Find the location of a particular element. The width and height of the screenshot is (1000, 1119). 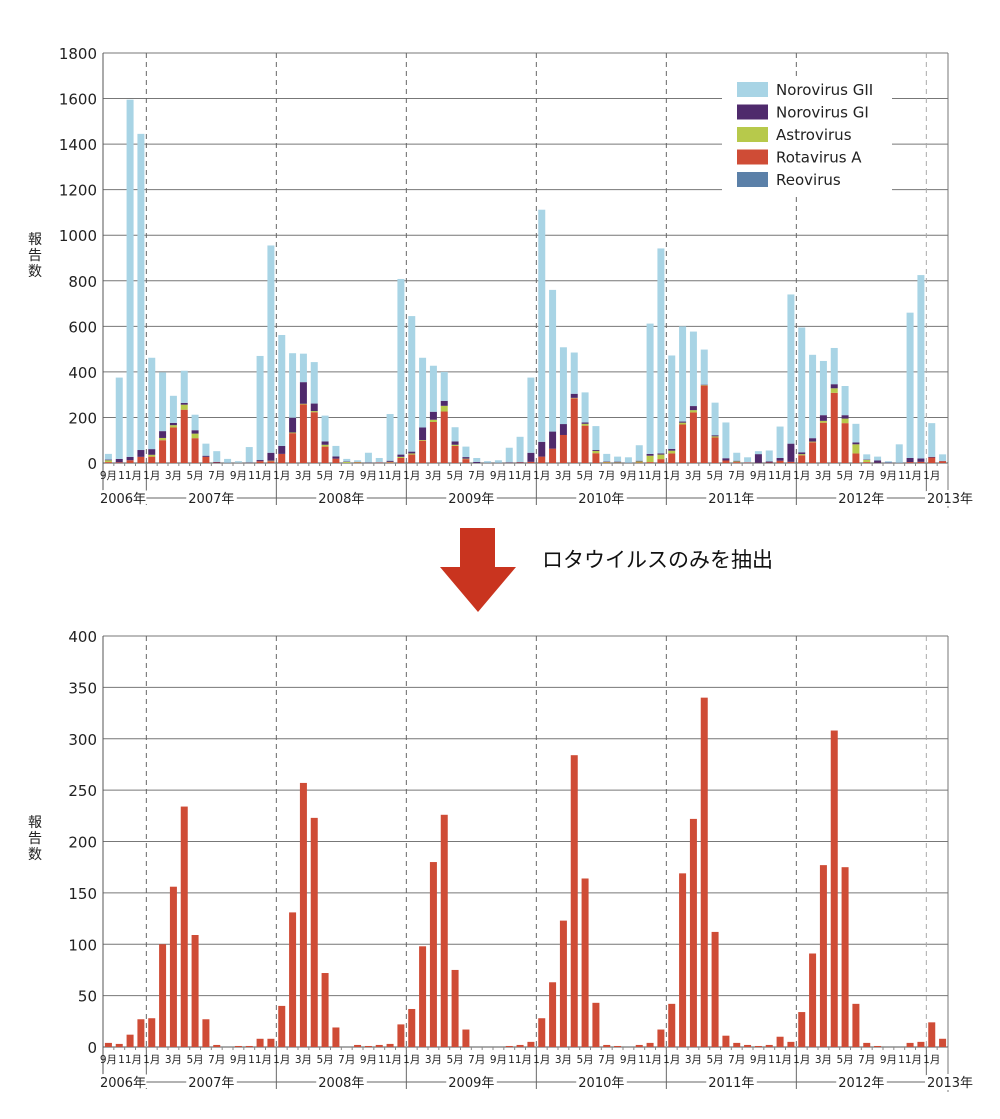

legend-label: Norovirus GII is located at coordinates (824, 90).